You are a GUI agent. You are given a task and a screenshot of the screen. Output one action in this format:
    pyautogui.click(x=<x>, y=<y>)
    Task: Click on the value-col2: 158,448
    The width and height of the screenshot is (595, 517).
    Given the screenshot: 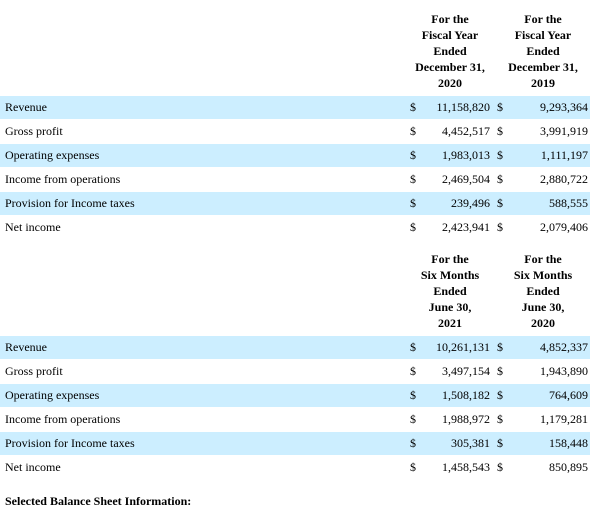 What is the action you would take?
    pyautogui.click(x=568, y=443)
    